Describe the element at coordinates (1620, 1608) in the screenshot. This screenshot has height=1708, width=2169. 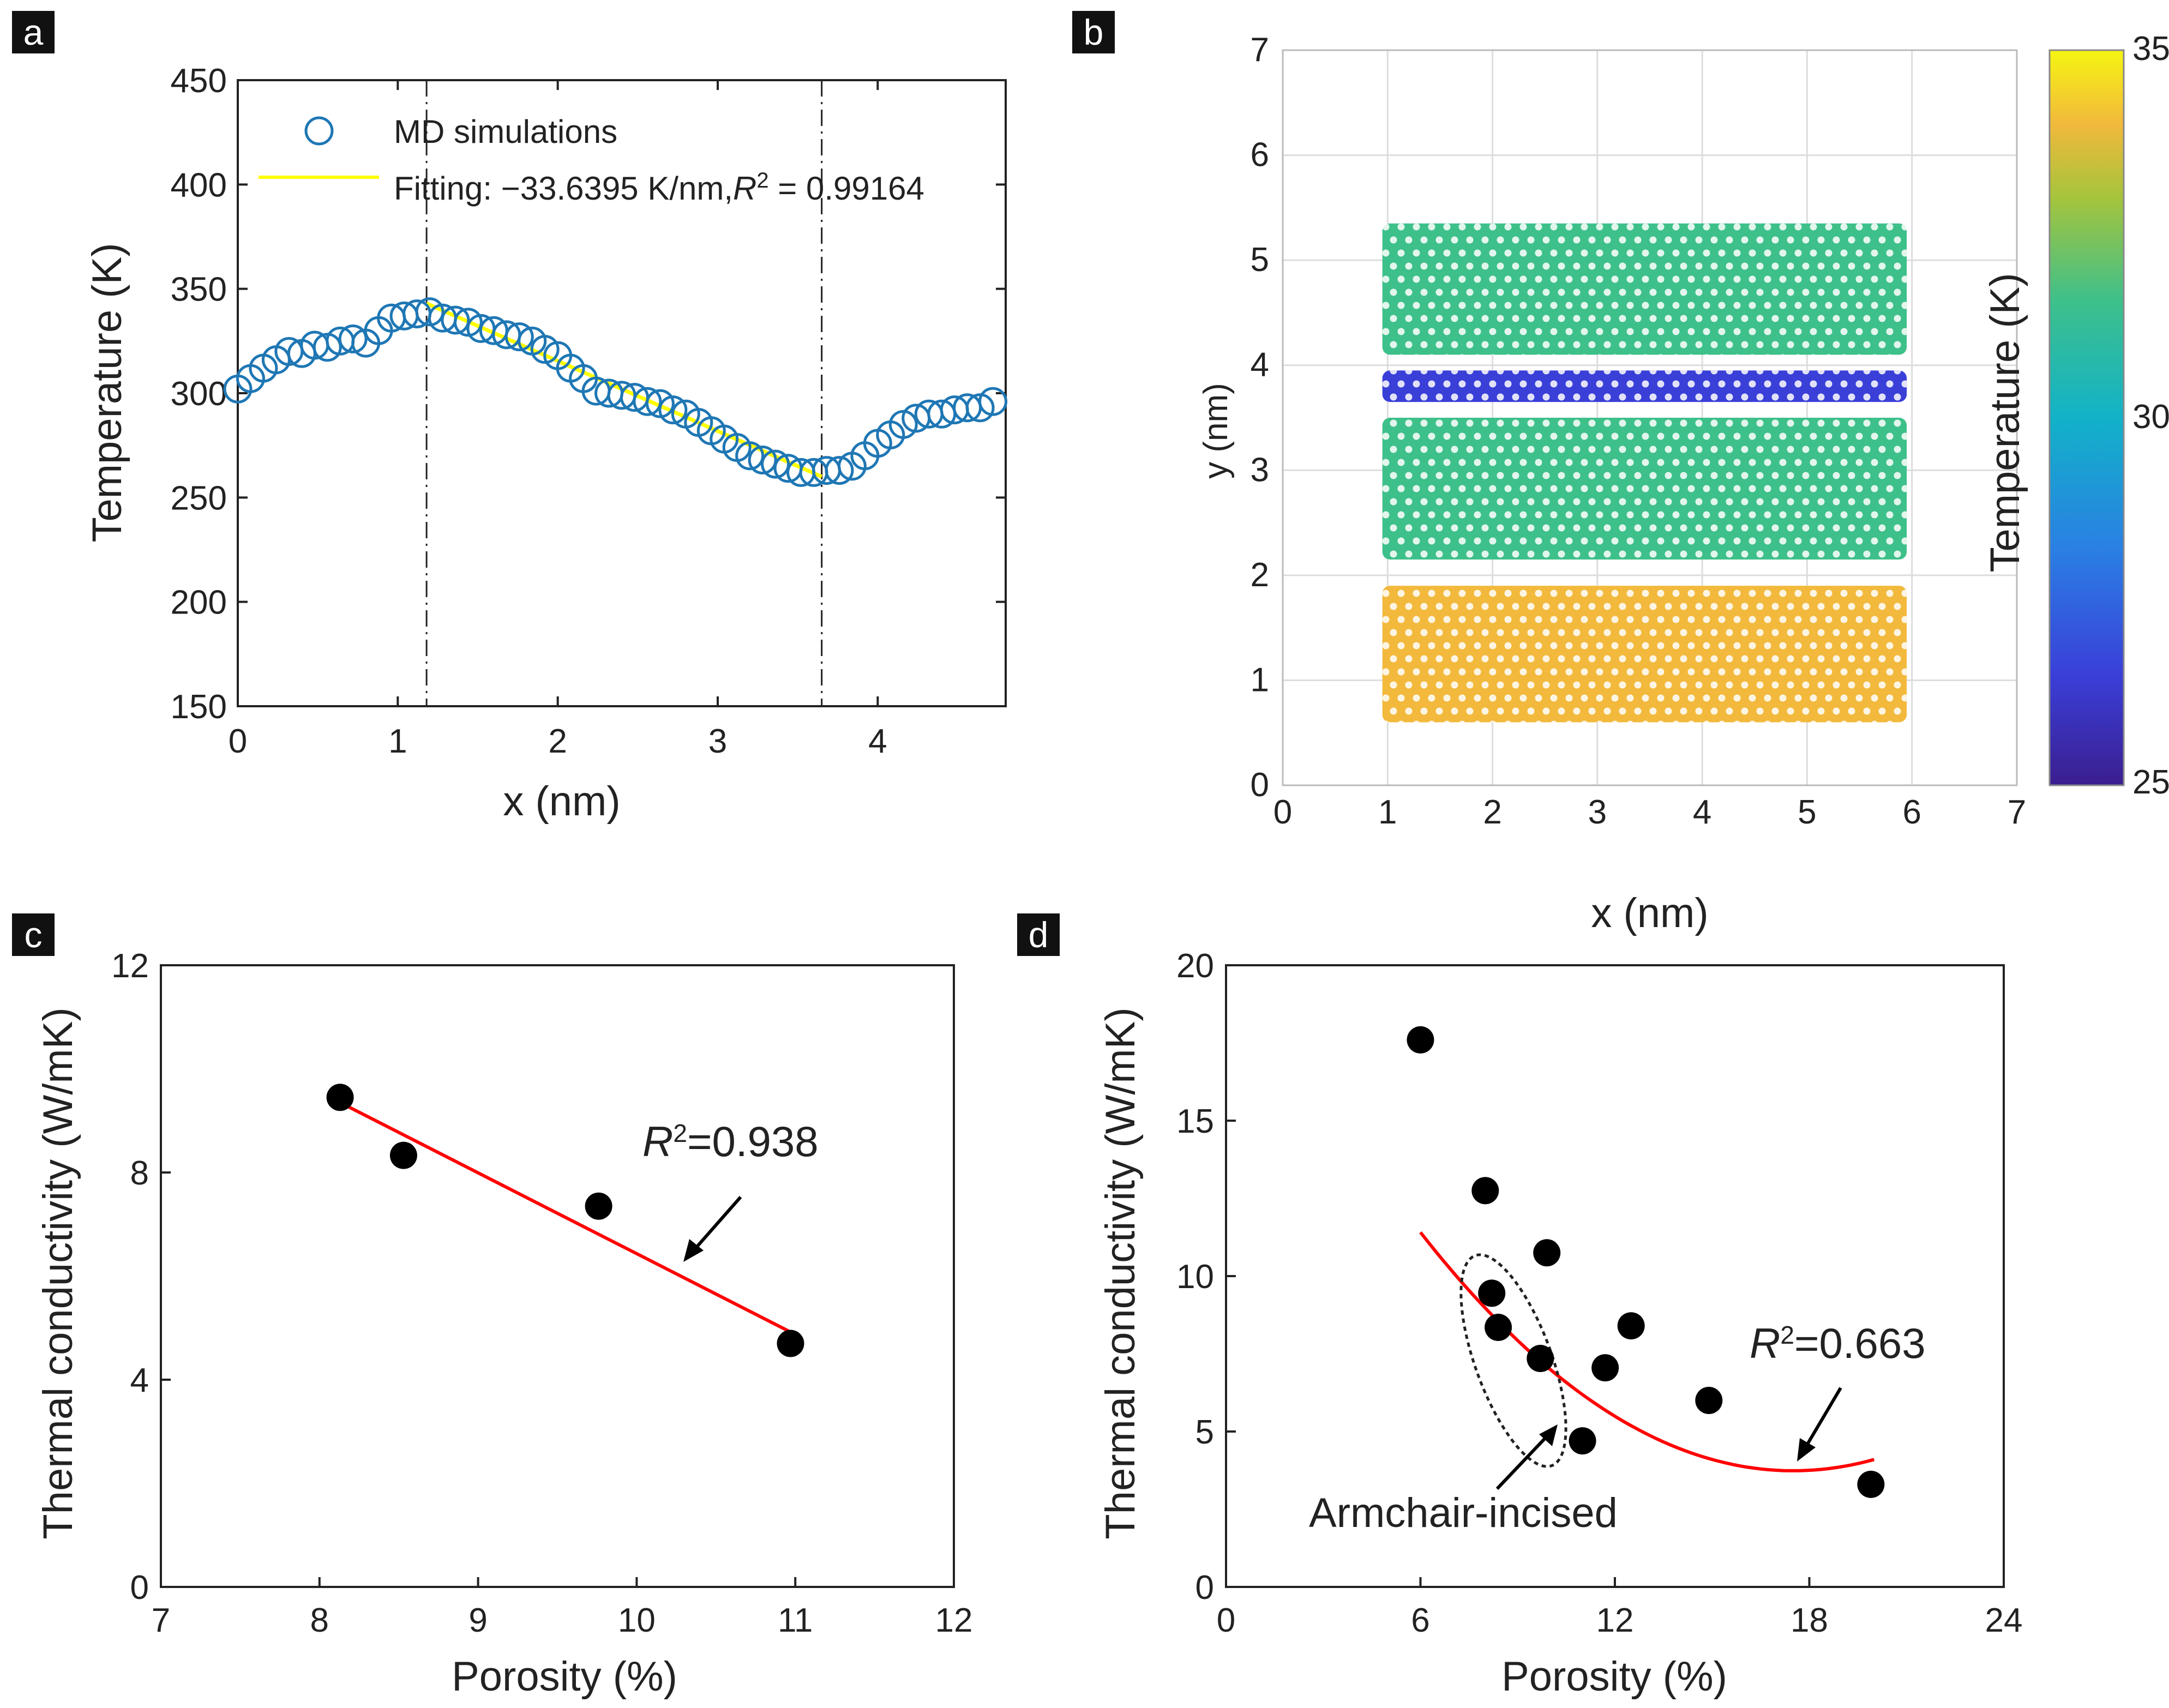
I see `panel-d-x-ticks: 0 6 12 18 24` at that location.